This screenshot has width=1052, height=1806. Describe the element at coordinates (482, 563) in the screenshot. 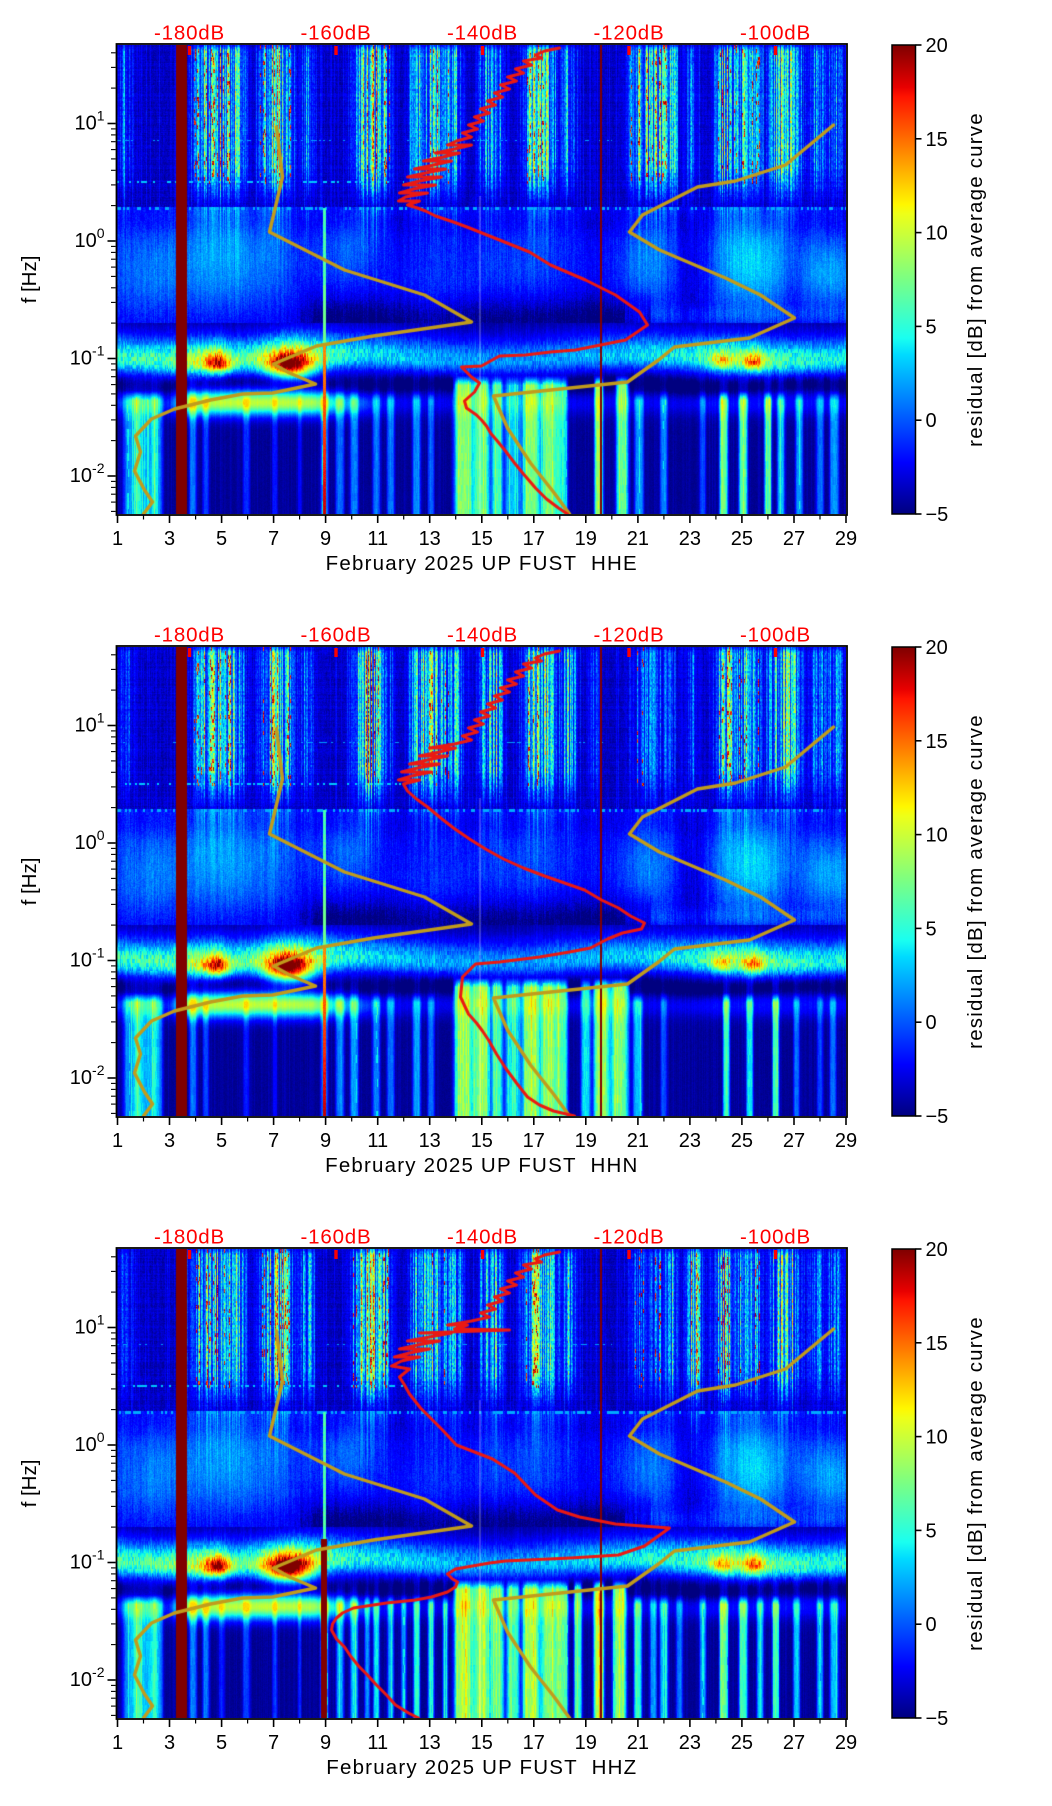

I see `svg-text: February 2025 UP FUST HHE` at that location.